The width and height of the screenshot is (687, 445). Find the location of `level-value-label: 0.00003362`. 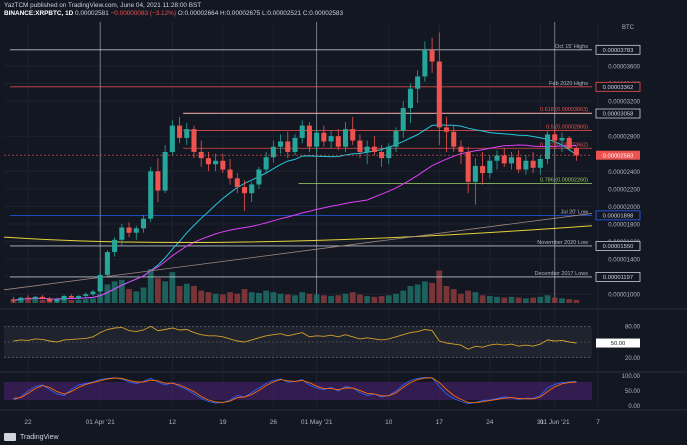

level-value-label: 0.00003362 is located at coordinates (618, 88).